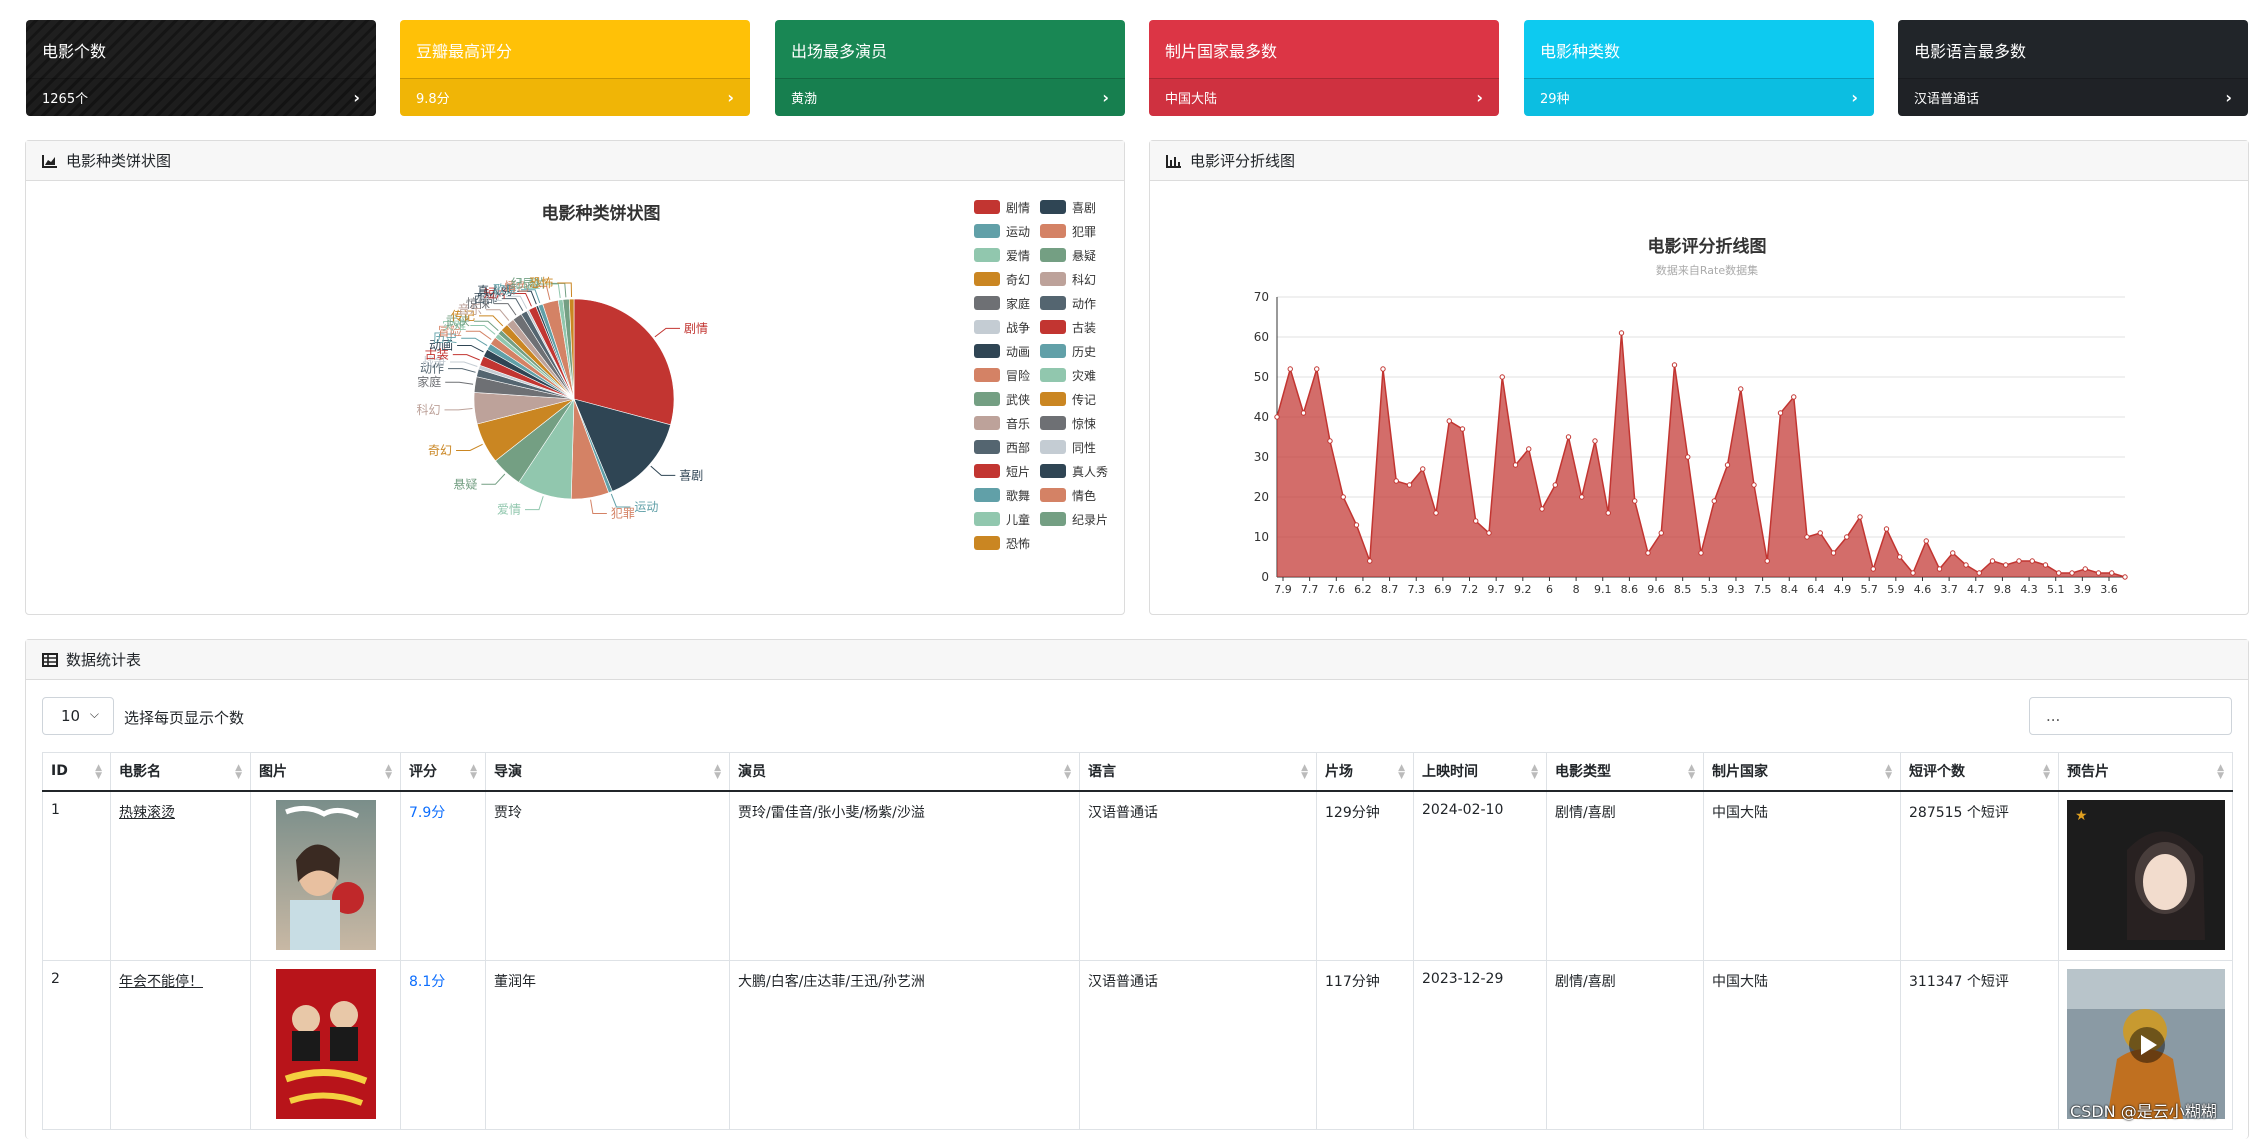 The height and width of the screenshot is (1139, 2260). What do you see at coordinates (1068, 495) in the screenshot?
I see `legend-item: 情色` at bounding box center [1068, 495].